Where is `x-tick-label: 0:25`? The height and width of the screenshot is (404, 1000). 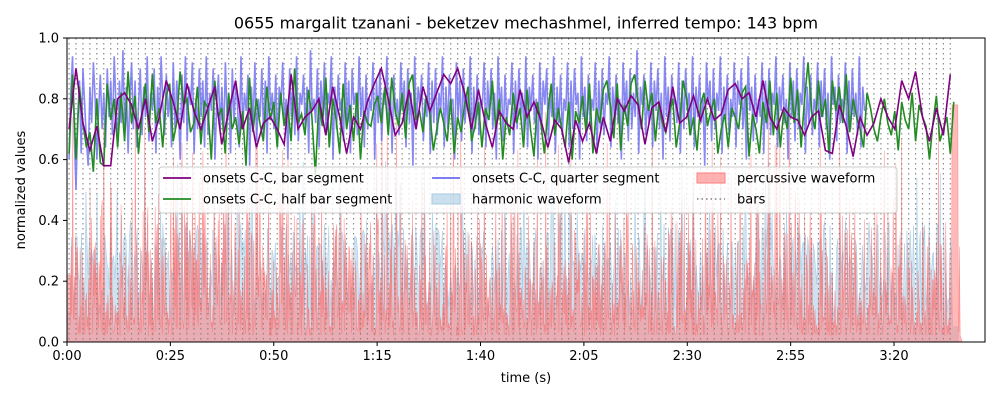
x-tick-label: 0:25 is located at coordinates (170, 356).